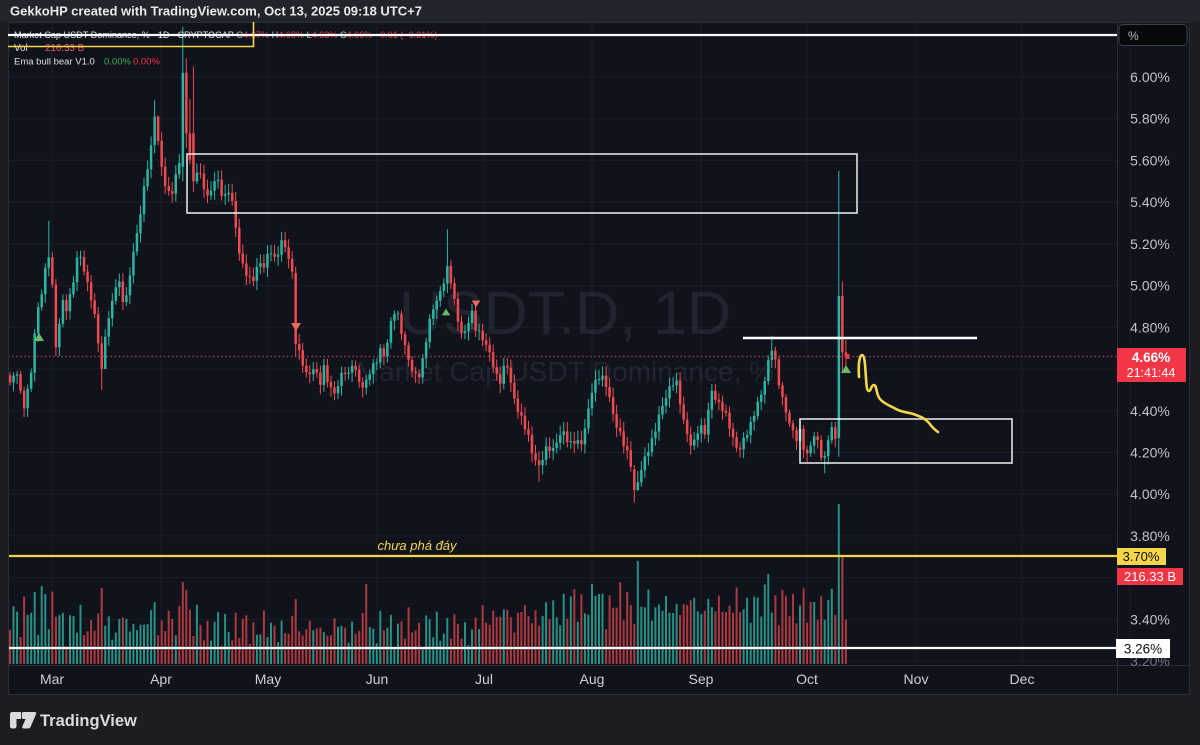 The height and width of the screenshot is (745, 1200). Describe the element at coordinates (1151, 357) in the screenshot. I see `svg-text: 4.66%` at that location.